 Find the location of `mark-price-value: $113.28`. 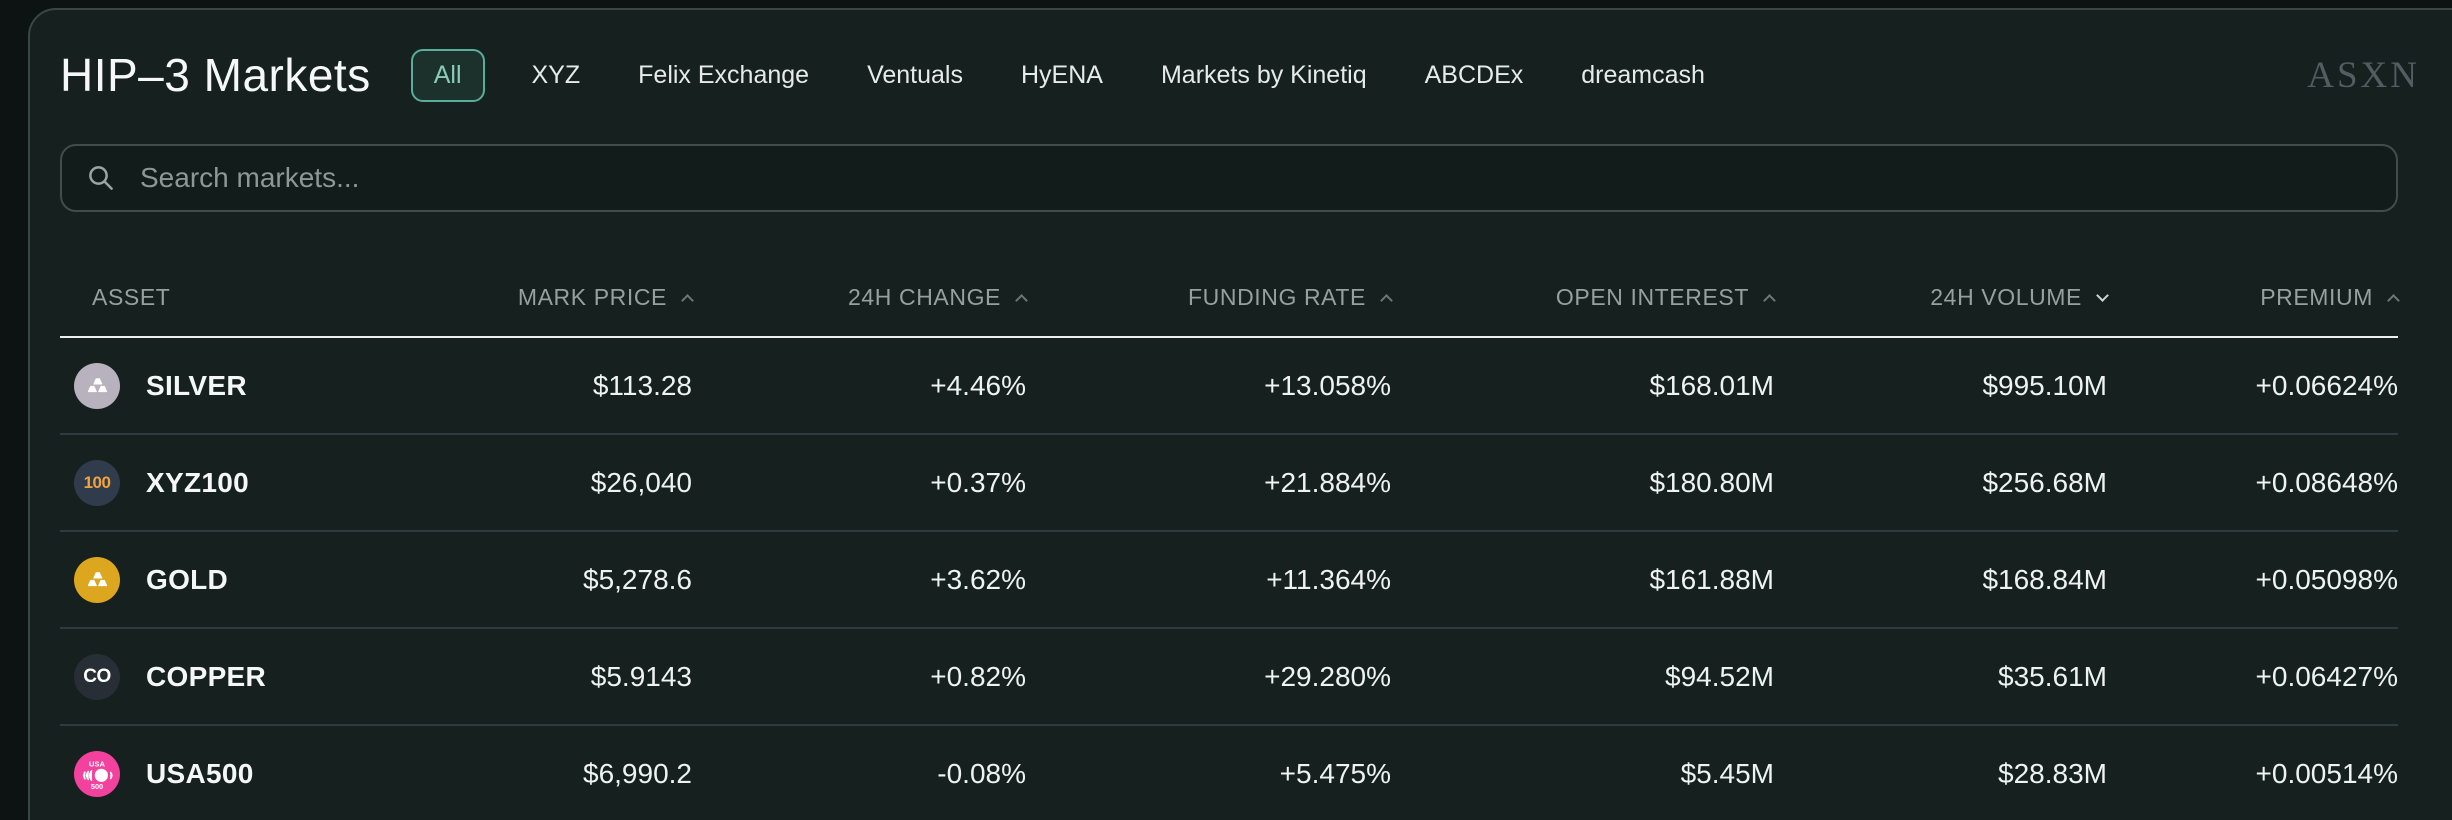

mark-price-value: $113.28 is located at coordinates (642, 385).